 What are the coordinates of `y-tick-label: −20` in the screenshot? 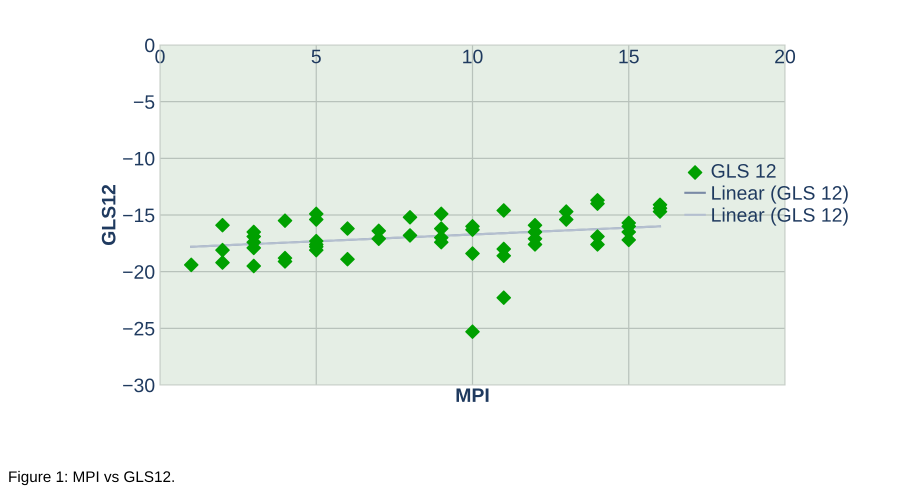 It's located at (138, 272).